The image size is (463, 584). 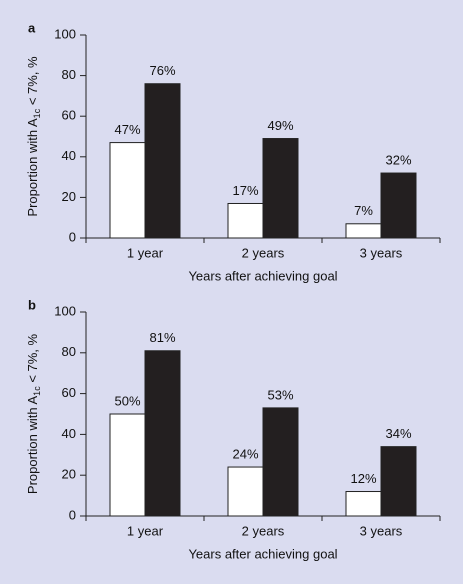 I want to click on value-label: 7%, so click(x=363, y=210).